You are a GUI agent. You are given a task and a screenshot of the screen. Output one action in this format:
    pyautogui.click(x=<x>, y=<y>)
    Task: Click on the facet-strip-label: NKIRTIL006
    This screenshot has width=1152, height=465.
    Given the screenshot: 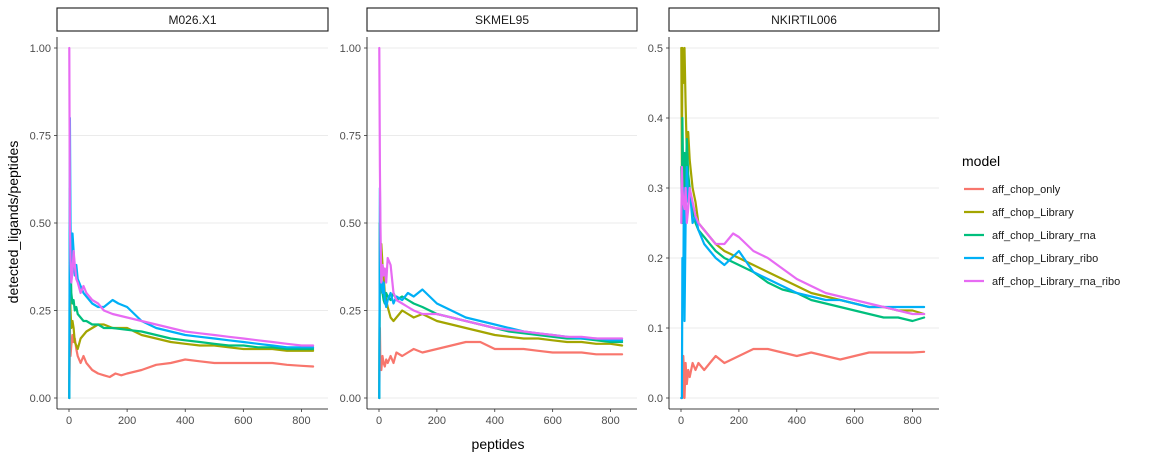 What is the action you would take?
    pyautogui.click(x=804, y=20)
    